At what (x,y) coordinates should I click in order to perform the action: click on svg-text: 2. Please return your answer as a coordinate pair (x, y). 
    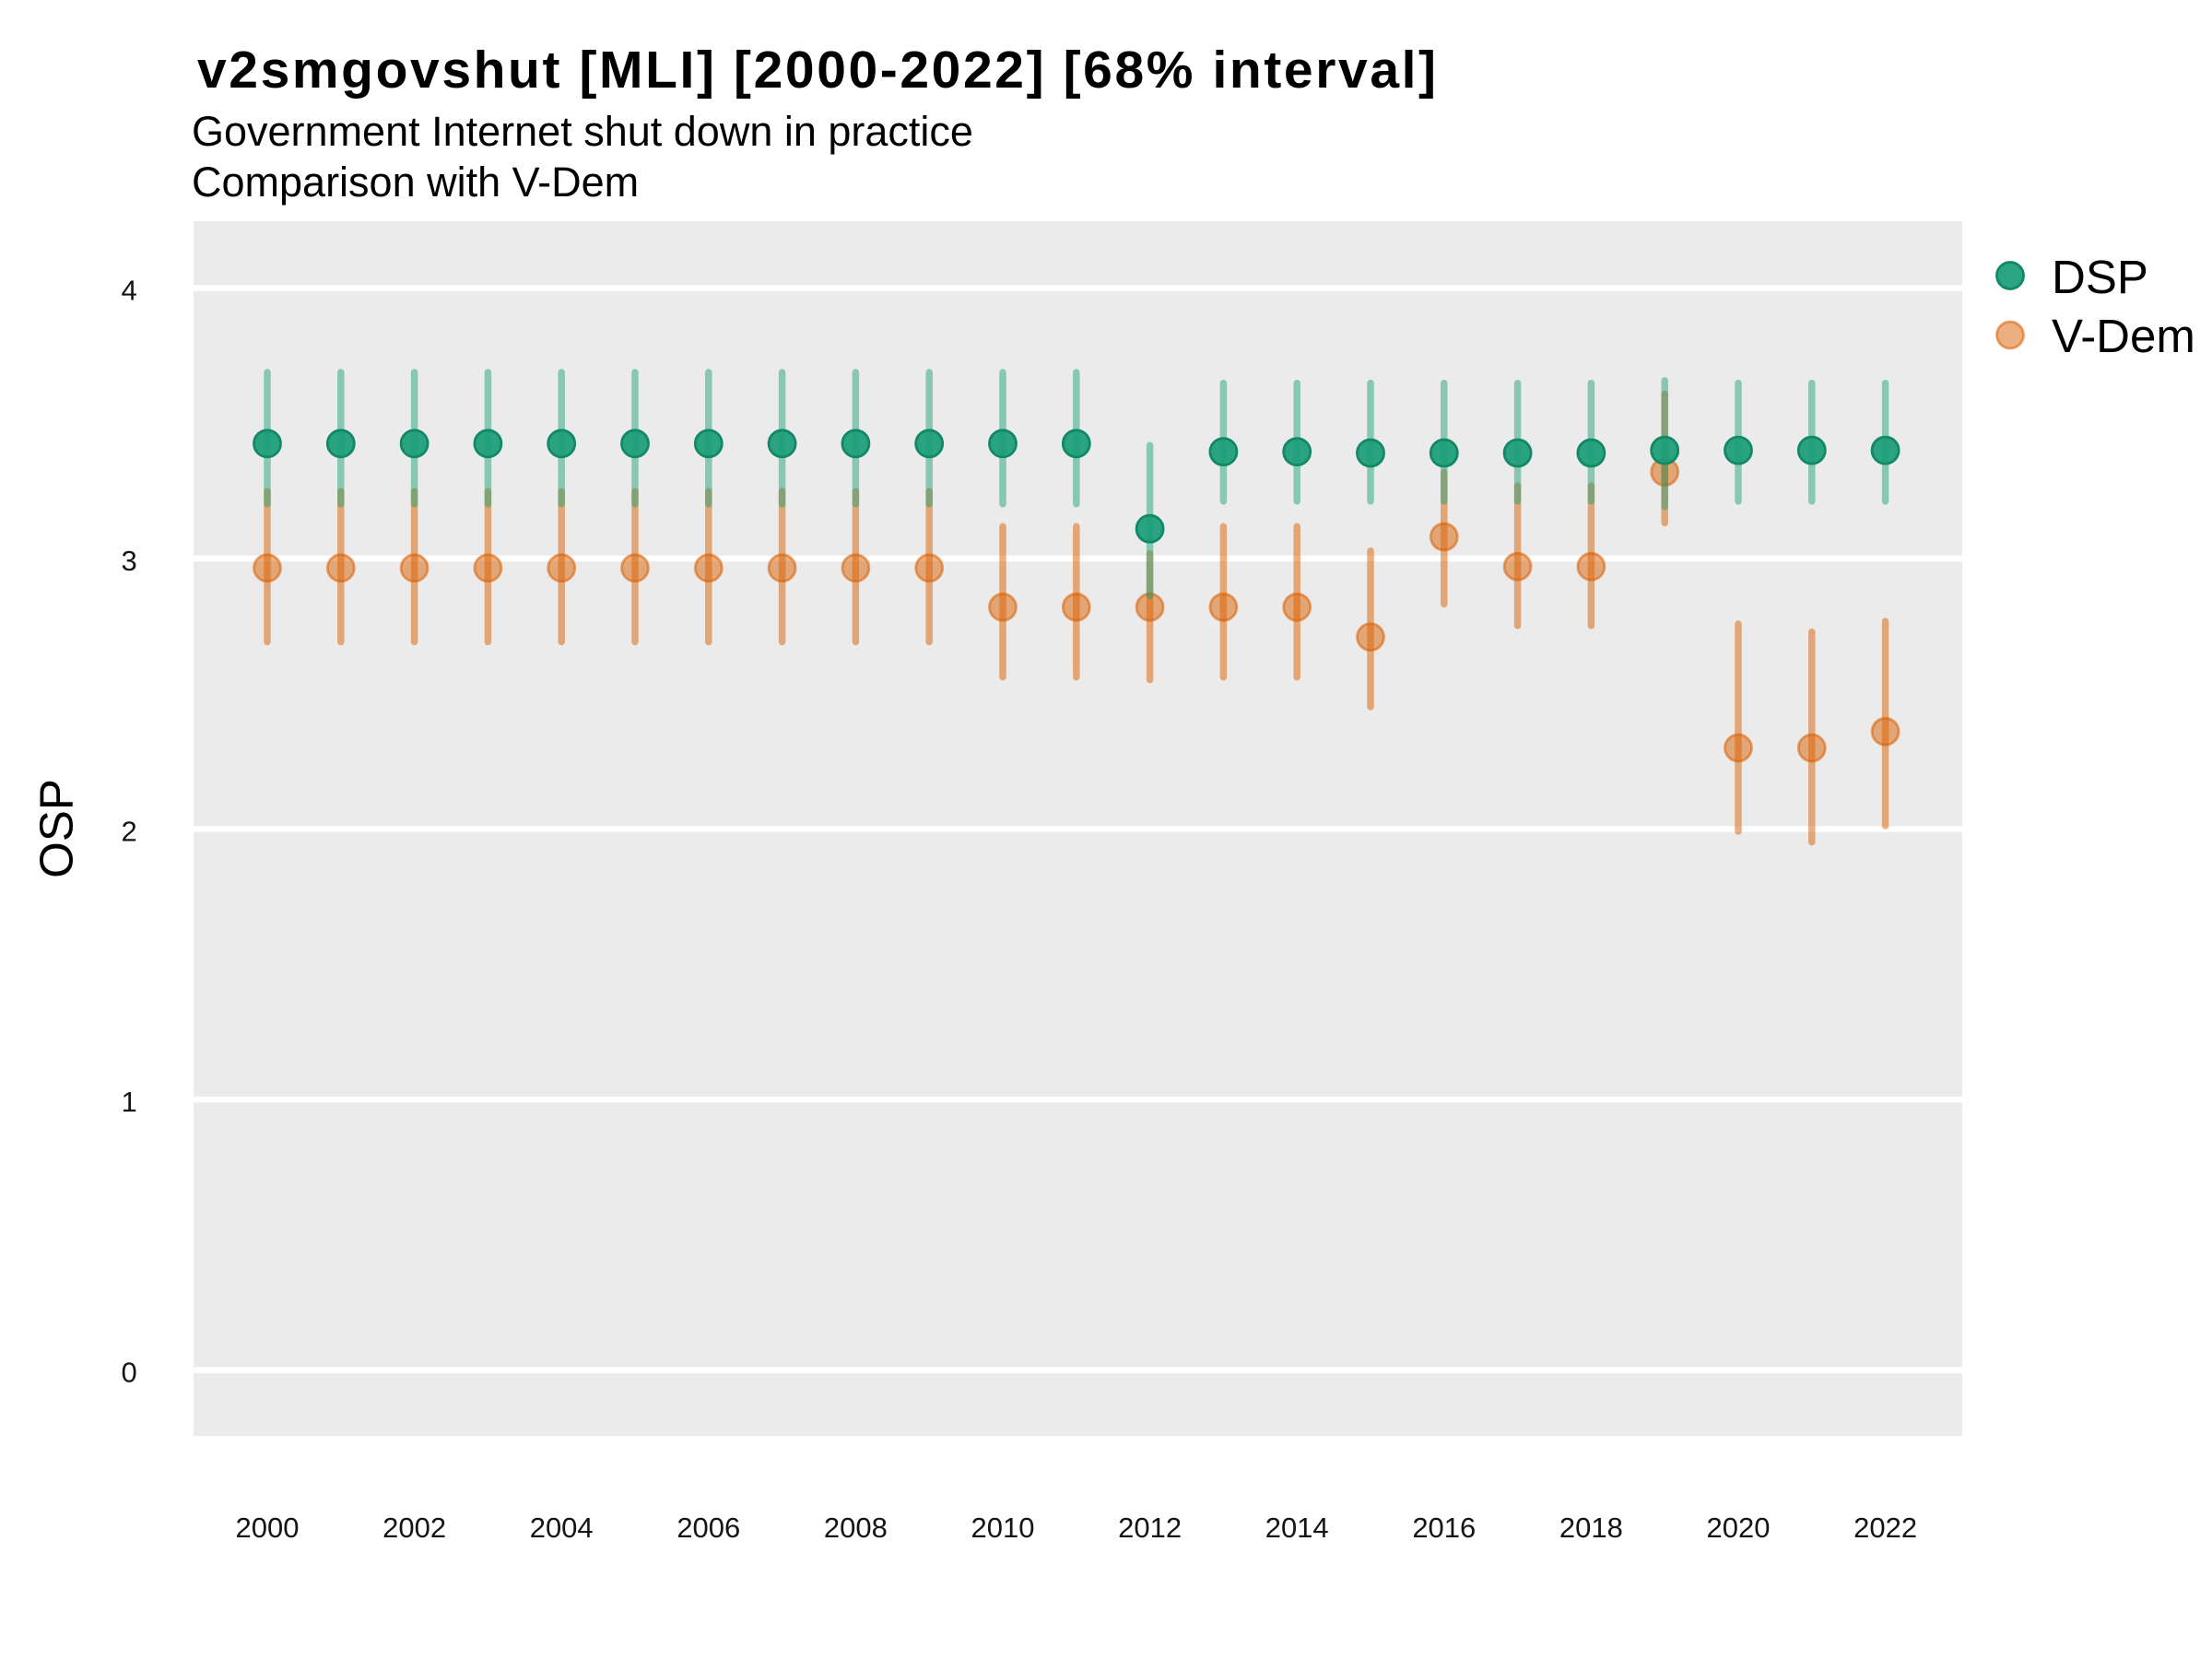
    Looking at the image, I should click on (129, 832).